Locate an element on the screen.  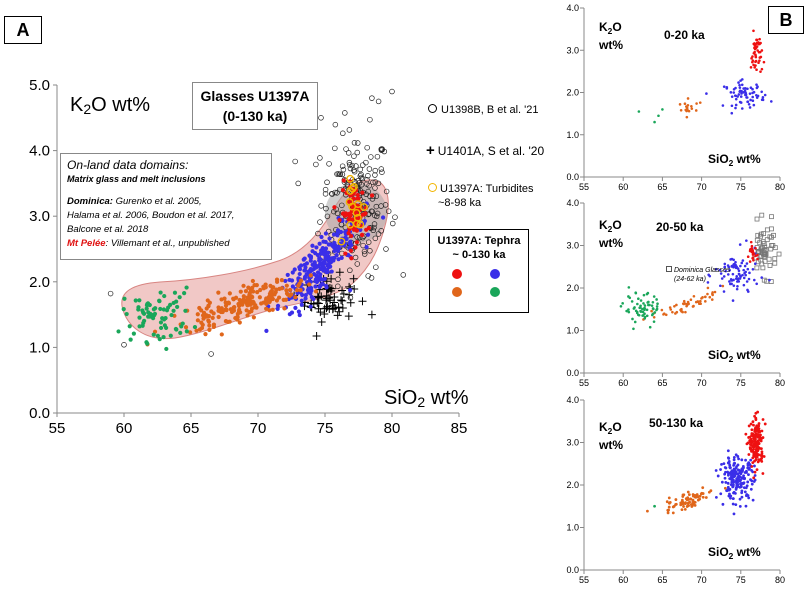
sub2-y-label: K2O wt% is located at coordinates (611, 234).